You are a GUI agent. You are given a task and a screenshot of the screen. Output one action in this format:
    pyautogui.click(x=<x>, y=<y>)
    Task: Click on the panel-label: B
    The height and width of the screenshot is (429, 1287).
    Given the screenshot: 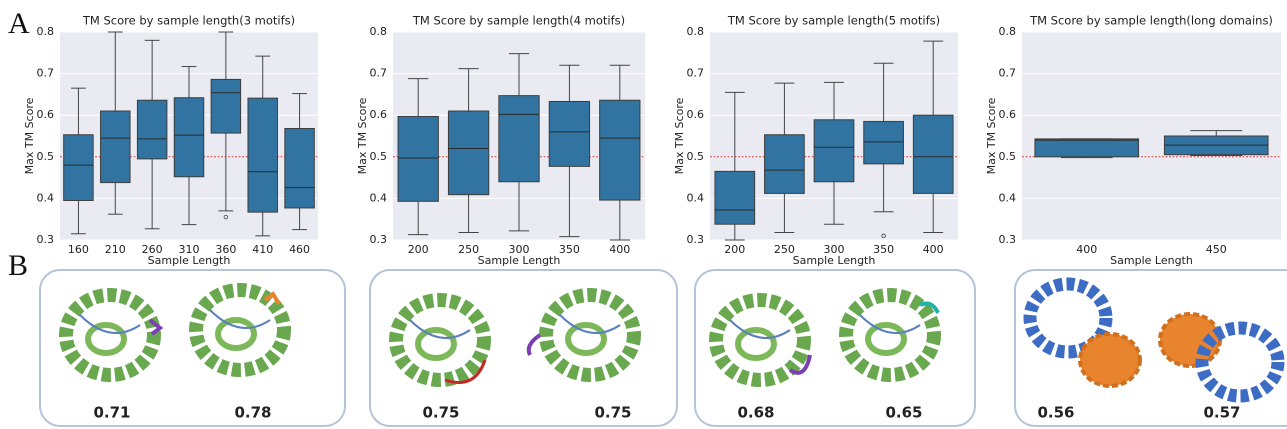 What is the action you would take?
    pyautogui.click(x=18, y=265)
    